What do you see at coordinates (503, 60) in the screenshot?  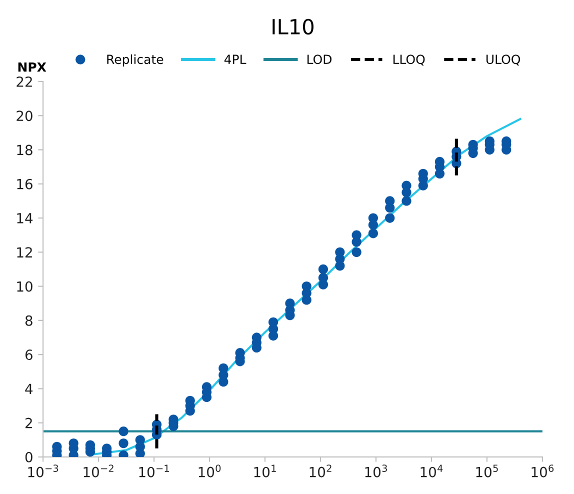 I see `legend-label: ULOQ` at bounding box center [503, 60].